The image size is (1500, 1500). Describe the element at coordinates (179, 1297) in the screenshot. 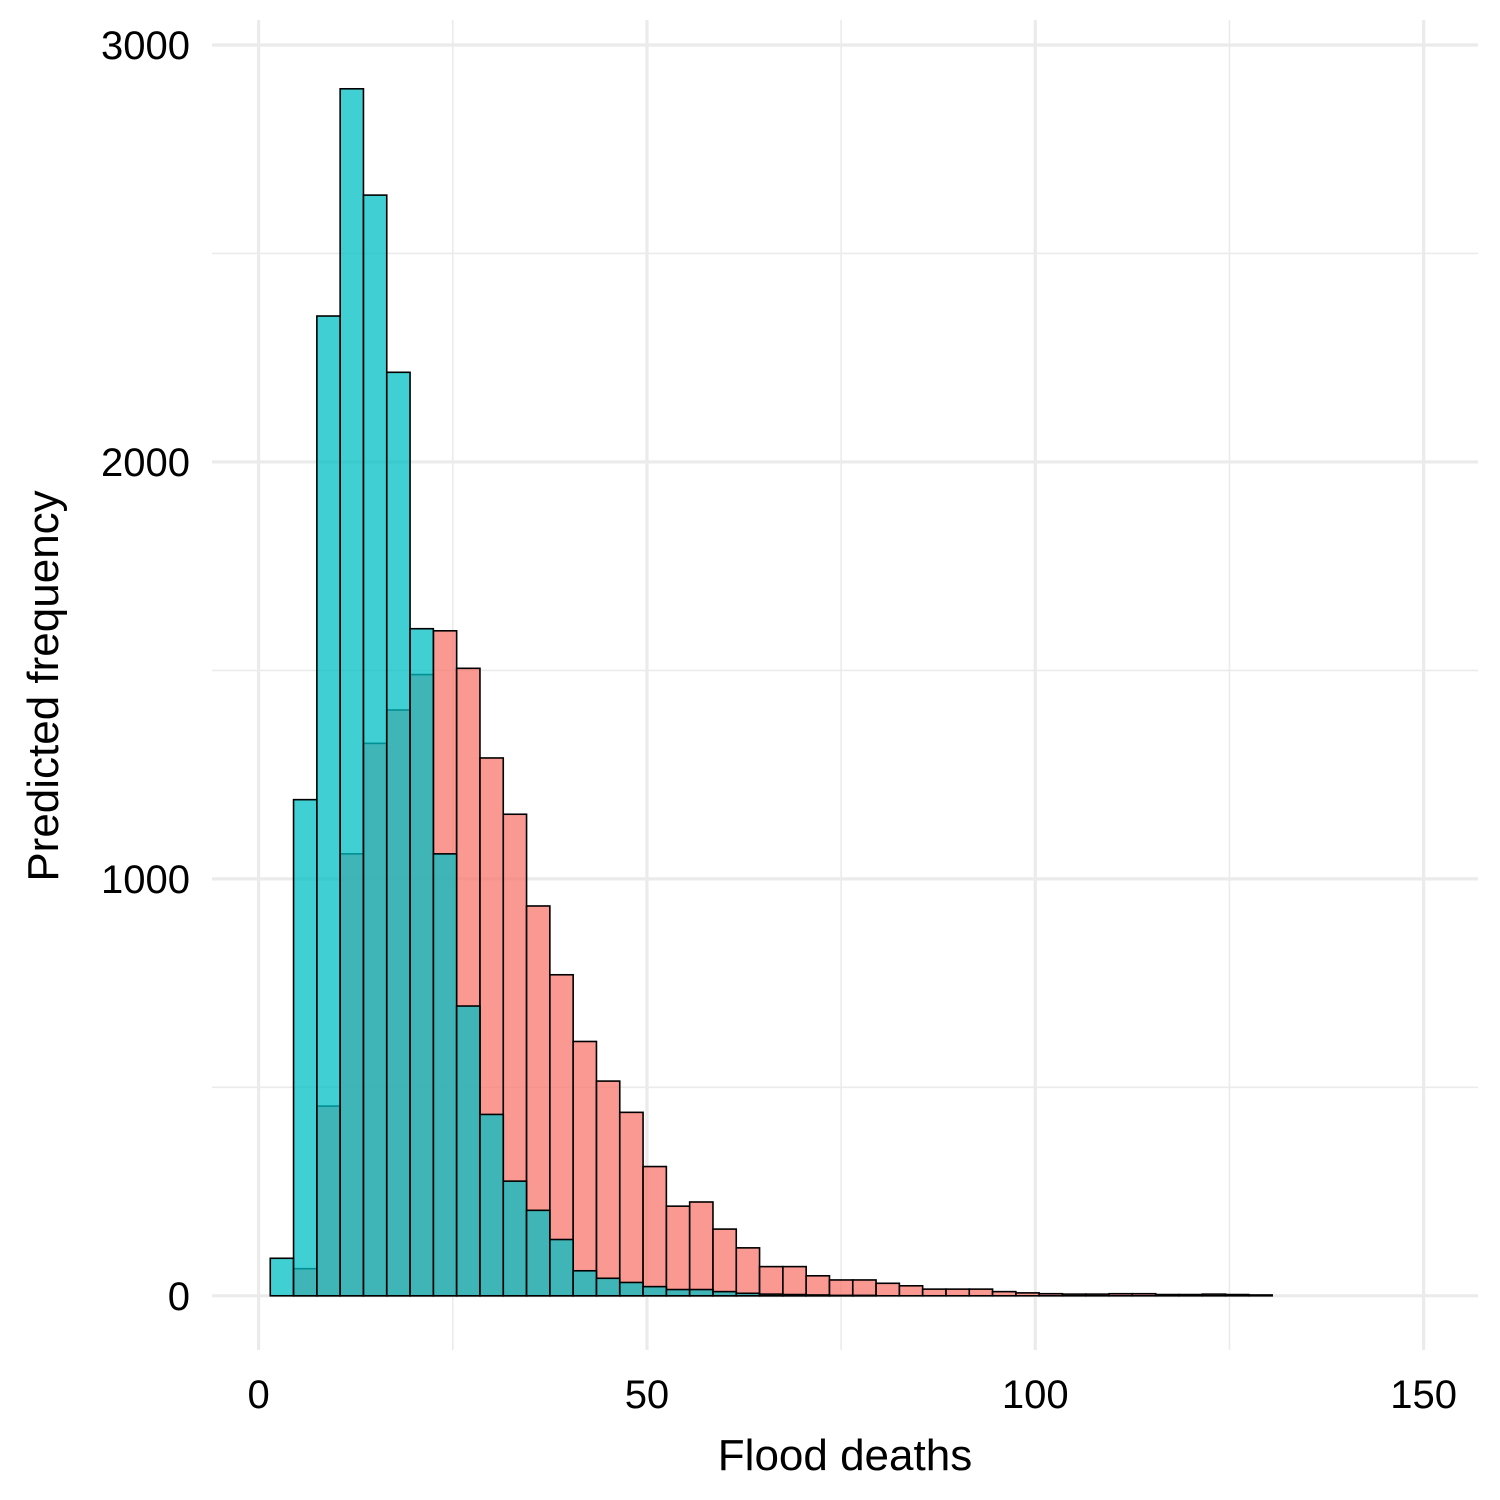

I see `y-tick-label: 0` at that location.